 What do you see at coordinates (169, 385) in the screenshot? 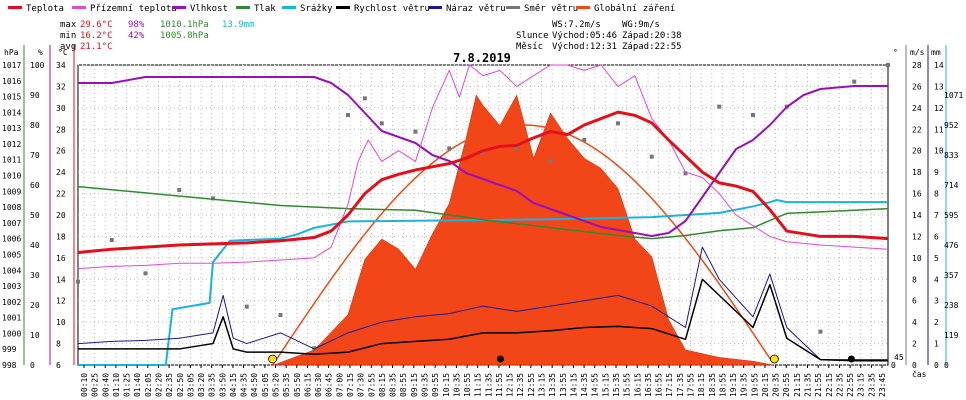
I see `x-tick-label: 02:35` at bounding box center [169, 385].